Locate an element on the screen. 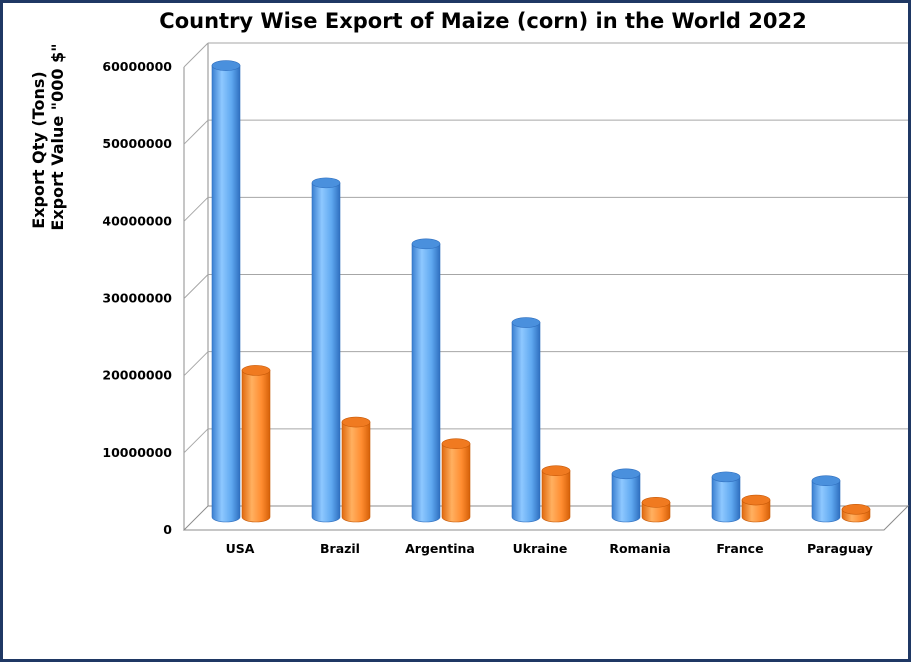  y-tick-label: 60000000 is located at coordinates (137, 66).